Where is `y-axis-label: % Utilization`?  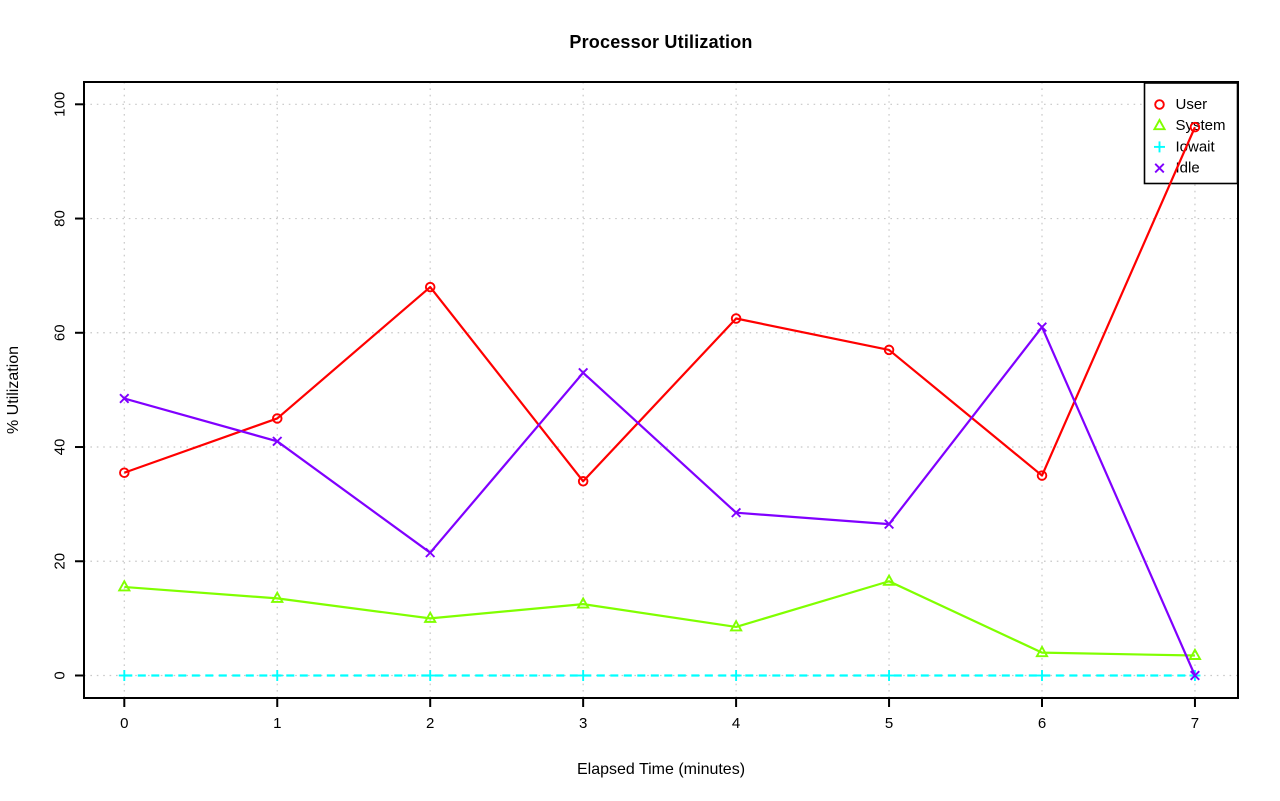
y-axis-label: % Utilization is located at coordinates (13, 390).